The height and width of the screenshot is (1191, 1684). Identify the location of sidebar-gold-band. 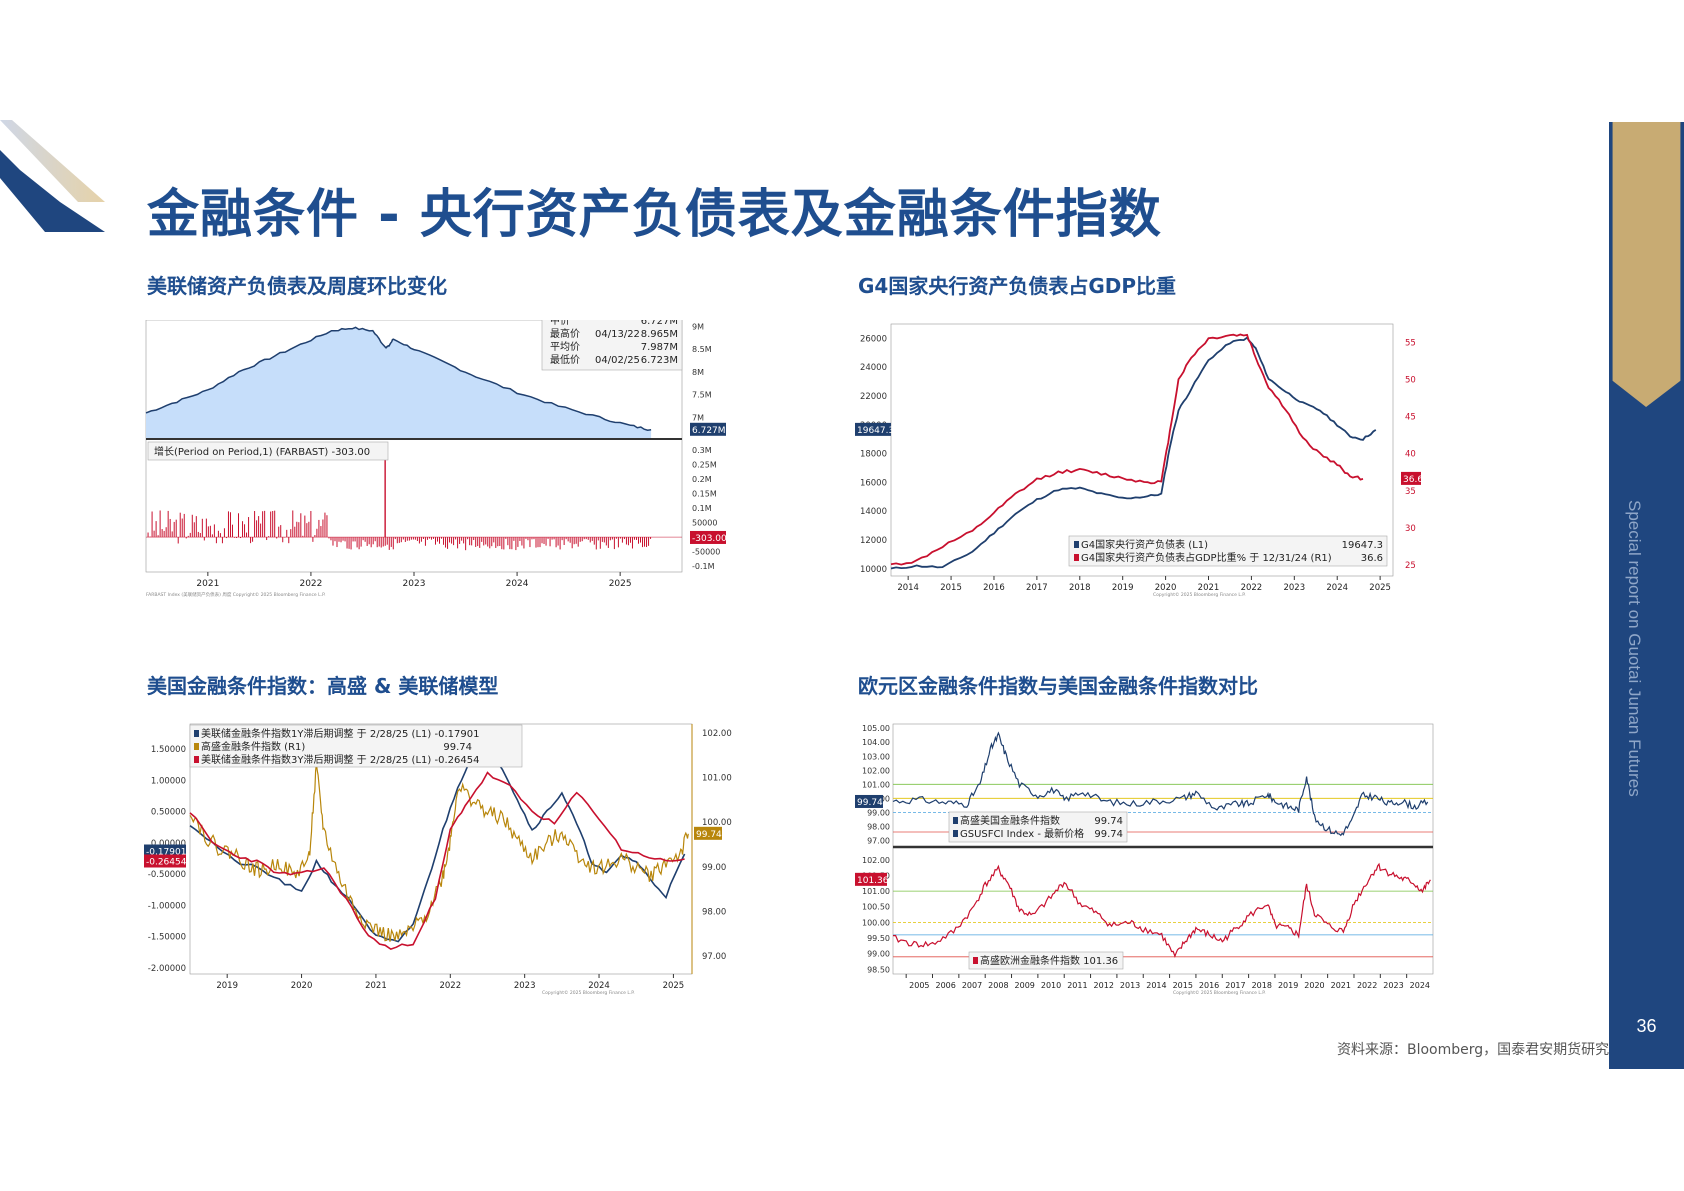
(1646, 264).